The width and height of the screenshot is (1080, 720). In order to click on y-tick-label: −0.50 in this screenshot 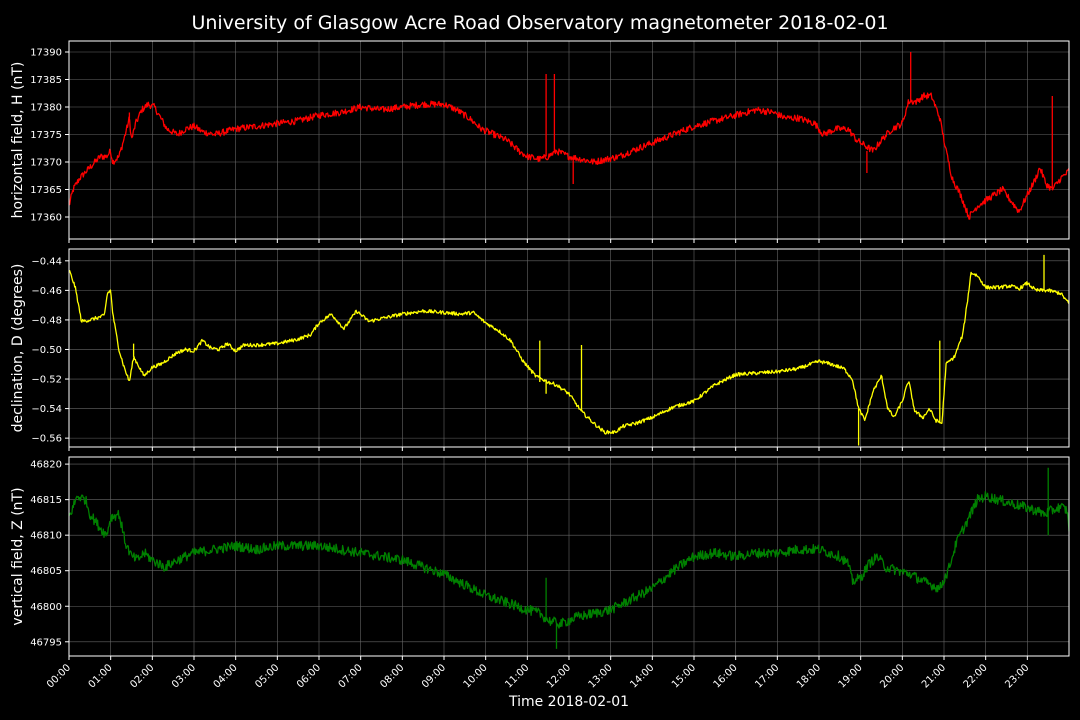, I will do `click(46, 350)`.